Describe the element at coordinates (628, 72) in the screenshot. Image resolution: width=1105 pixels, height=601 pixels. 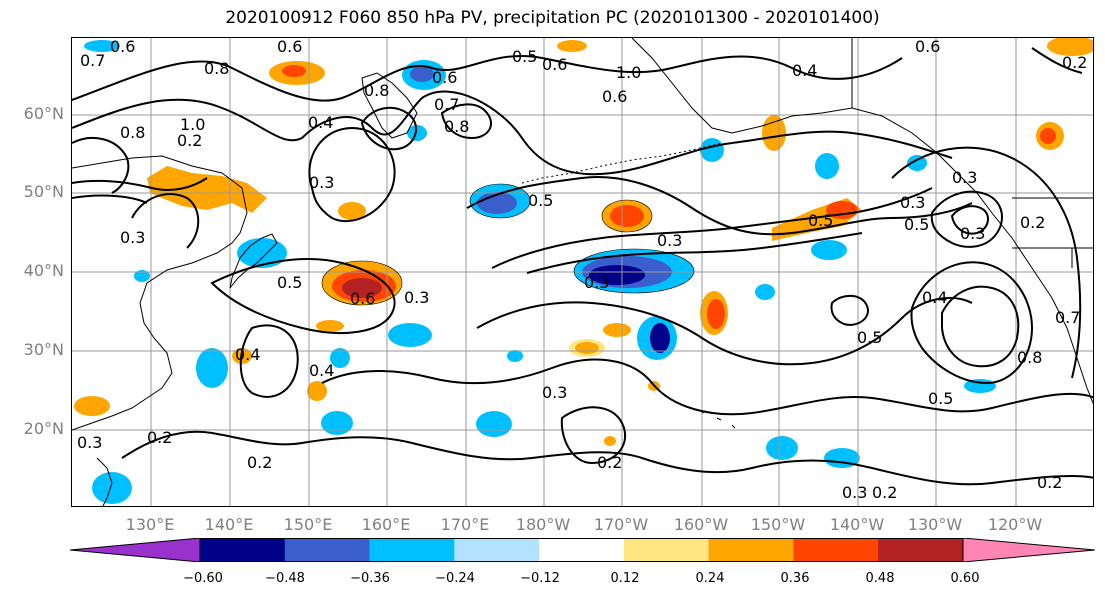
I see `contour-label: 1.0` at that location.